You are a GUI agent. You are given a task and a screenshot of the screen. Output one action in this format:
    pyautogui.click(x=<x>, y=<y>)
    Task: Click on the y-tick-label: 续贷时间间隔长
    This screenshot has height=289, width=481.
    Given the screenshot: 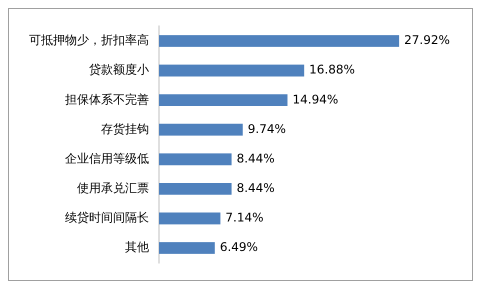 What is the action you would take?
    pyautogui.click(x=107, y=217)
    